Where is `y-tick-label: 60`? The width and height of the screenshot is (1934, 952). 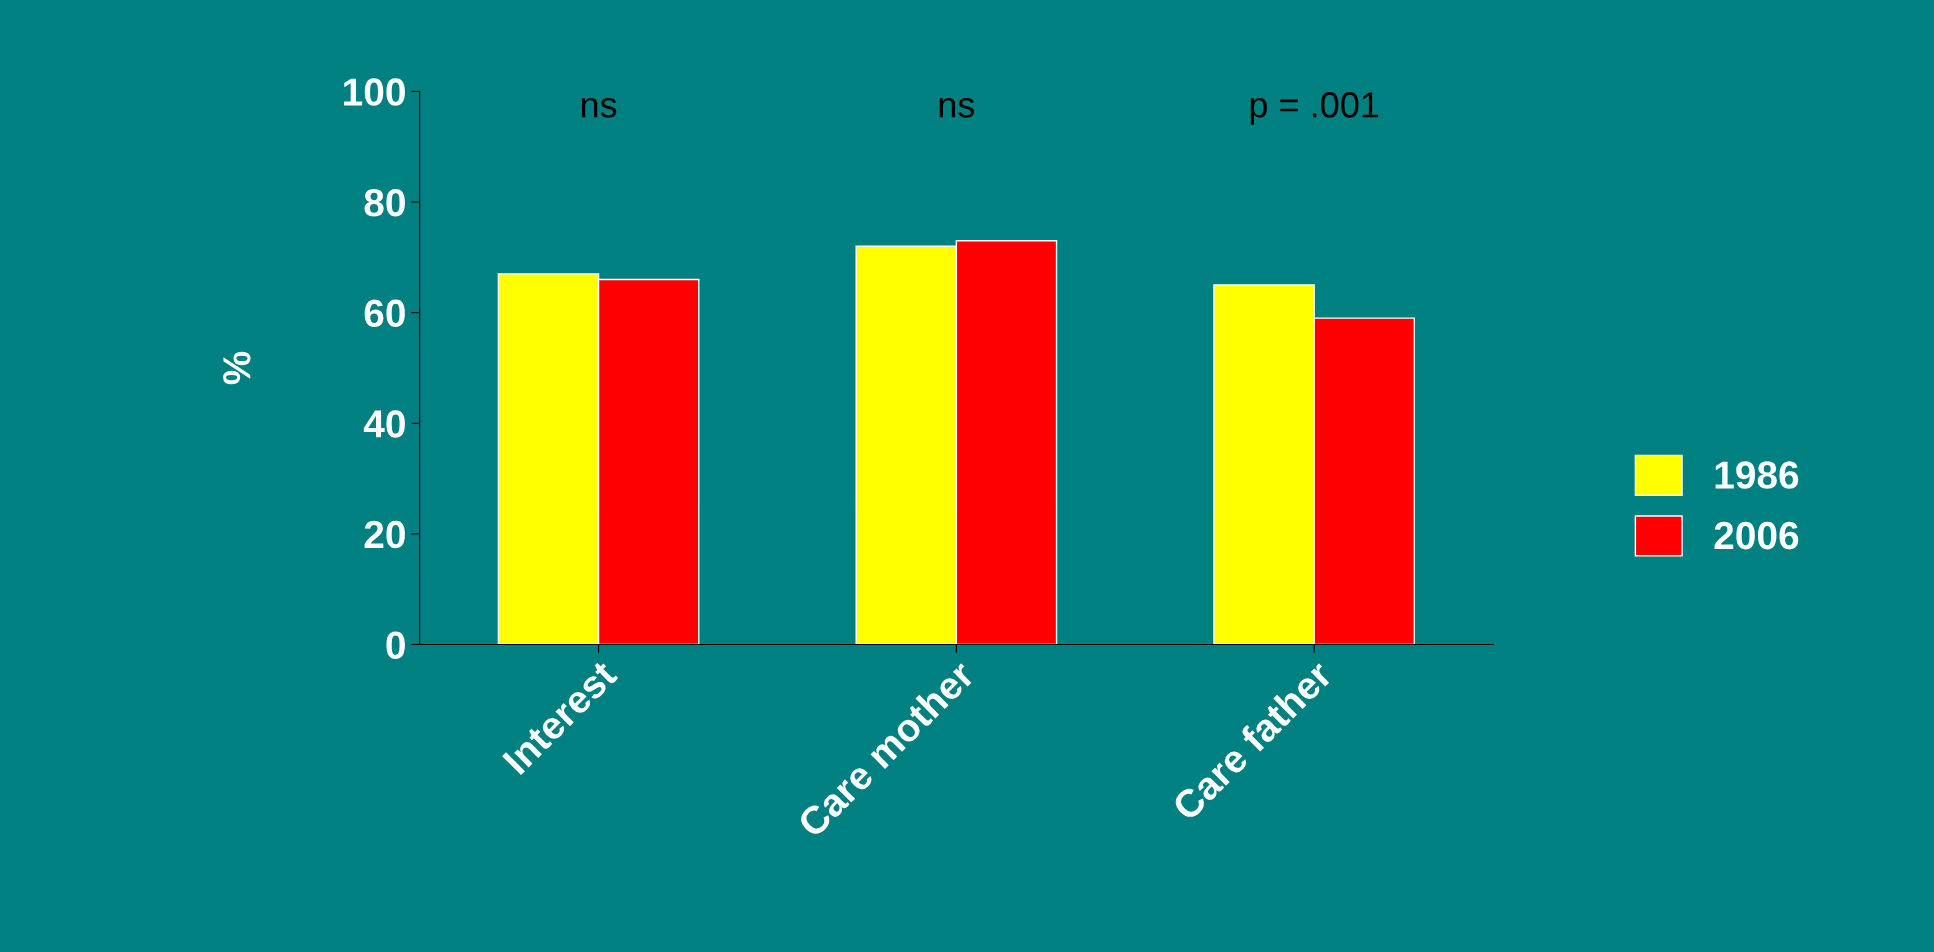 y-tick-label: 60 is located at coordinates (384, 313).